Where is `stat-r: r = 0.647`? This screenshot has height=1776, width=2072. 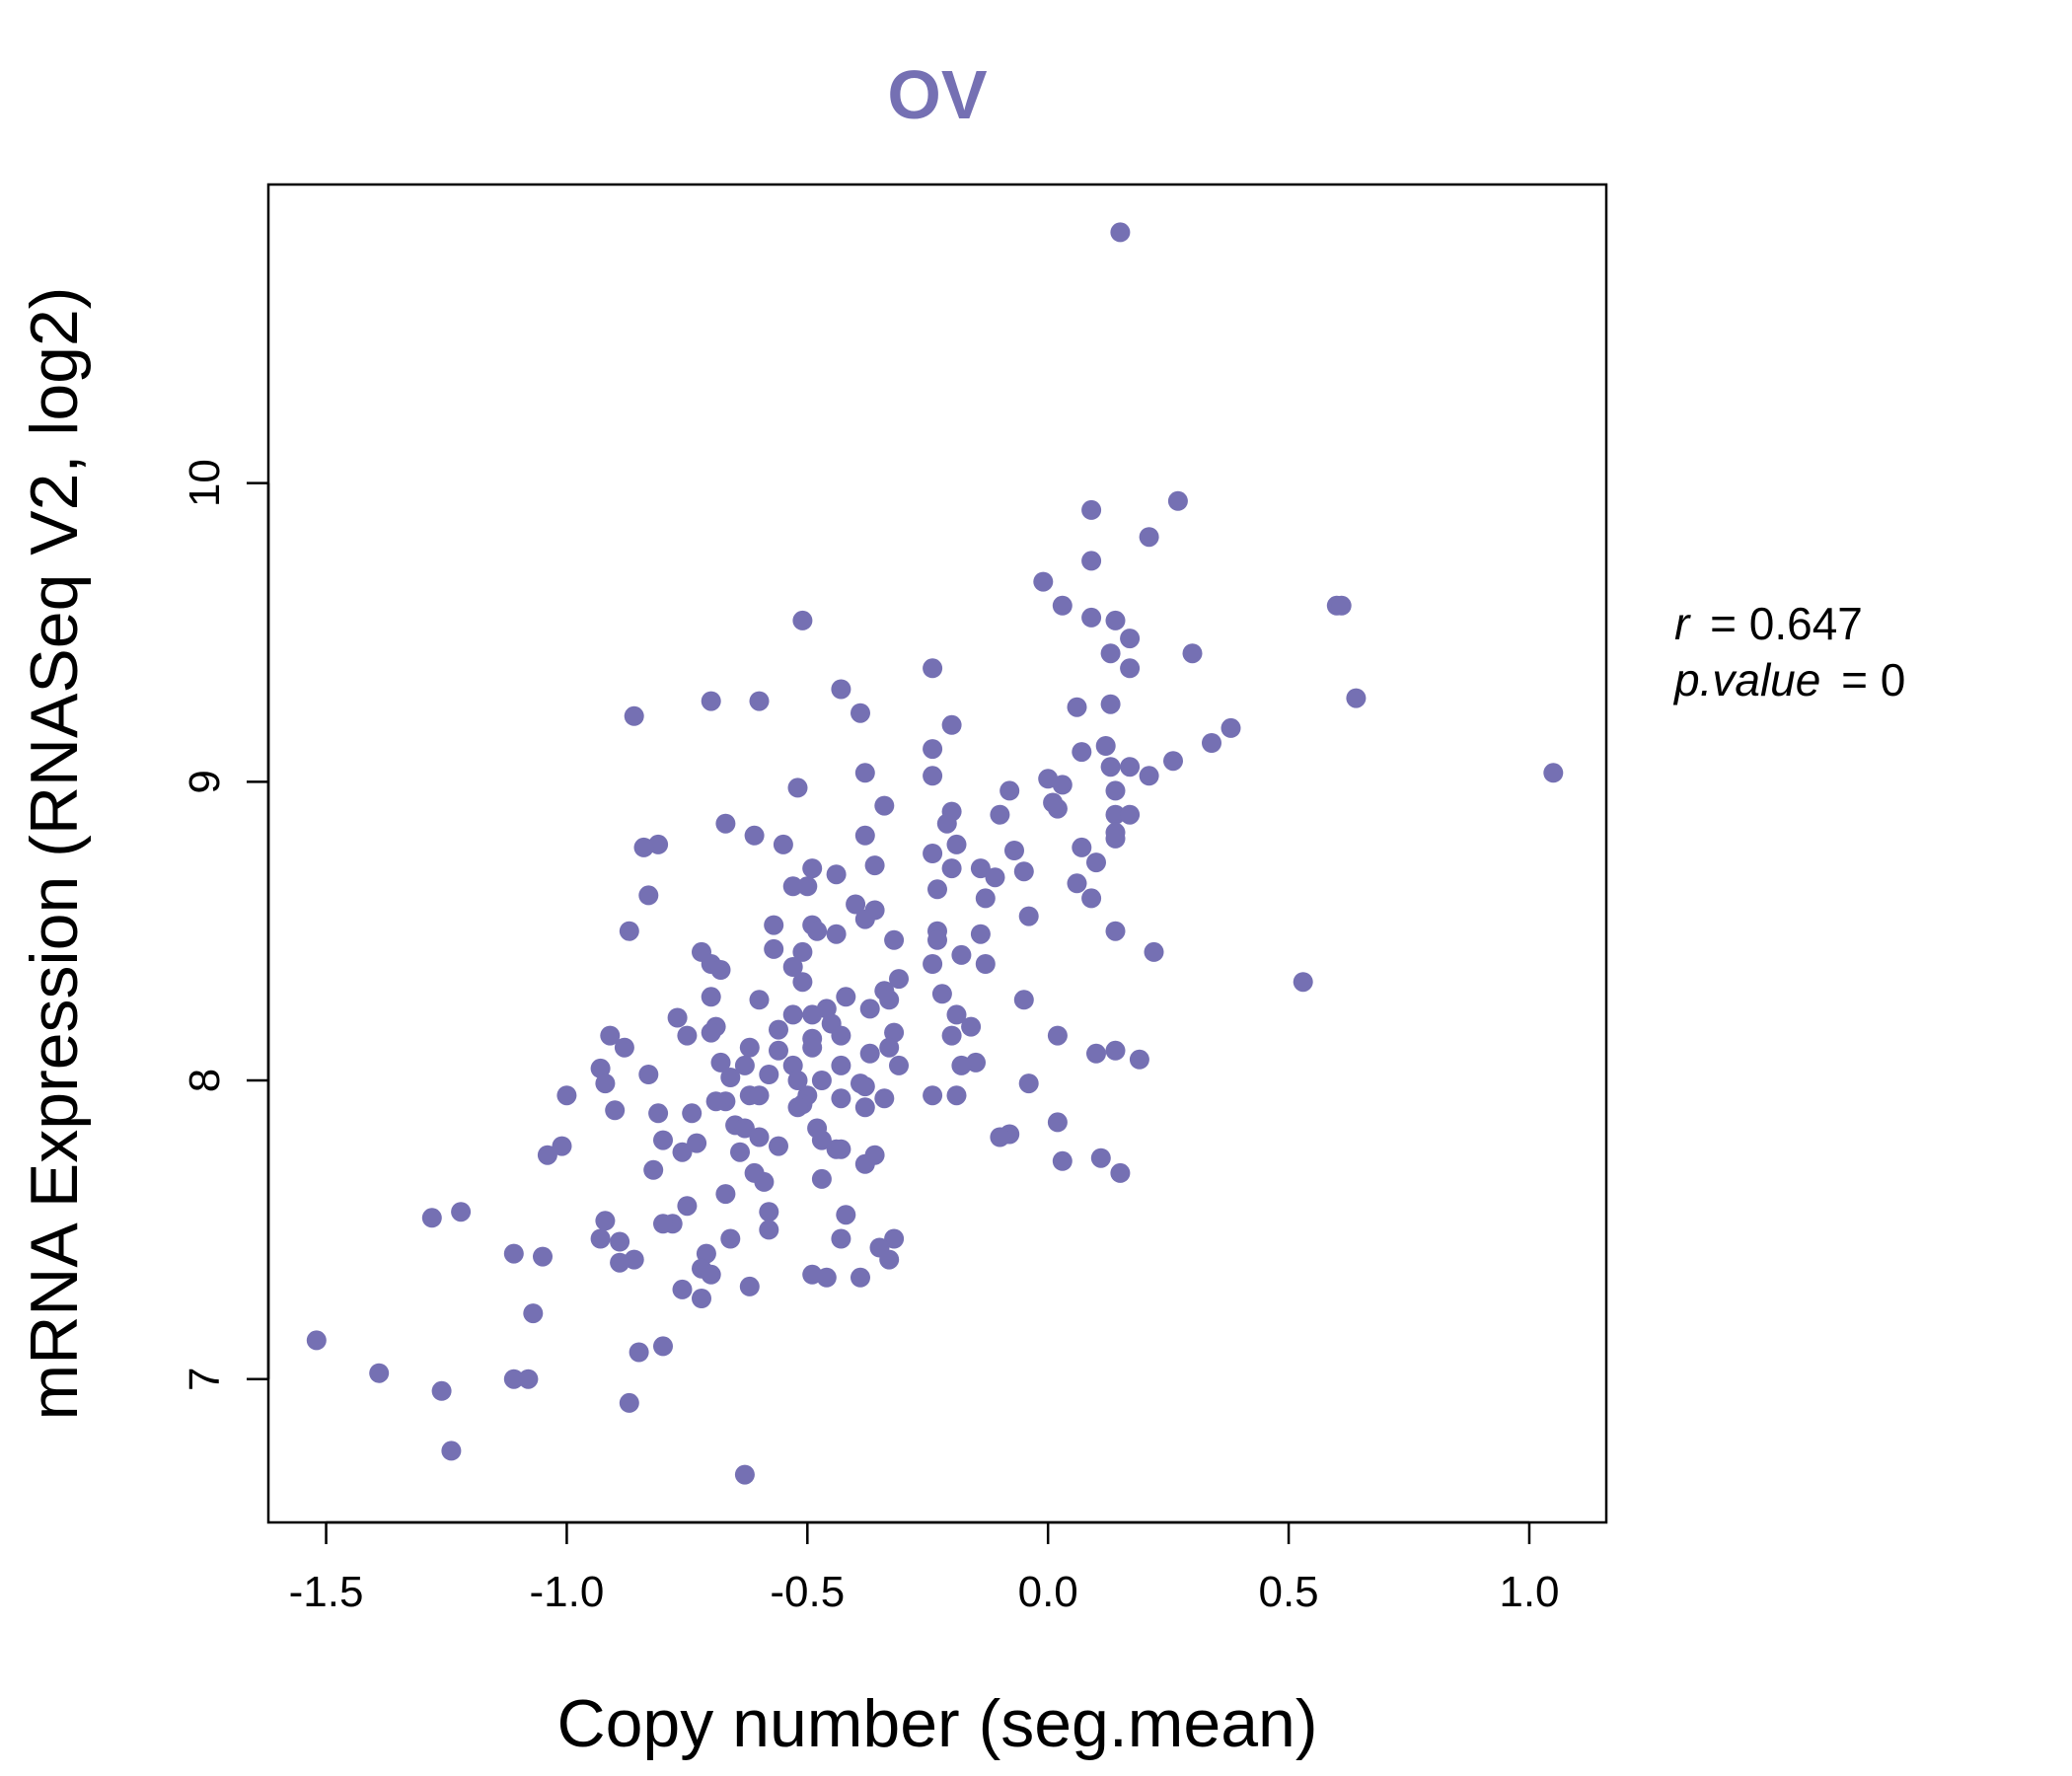
stat-r: r = 0.647 is located at coordinates (1769, 624).